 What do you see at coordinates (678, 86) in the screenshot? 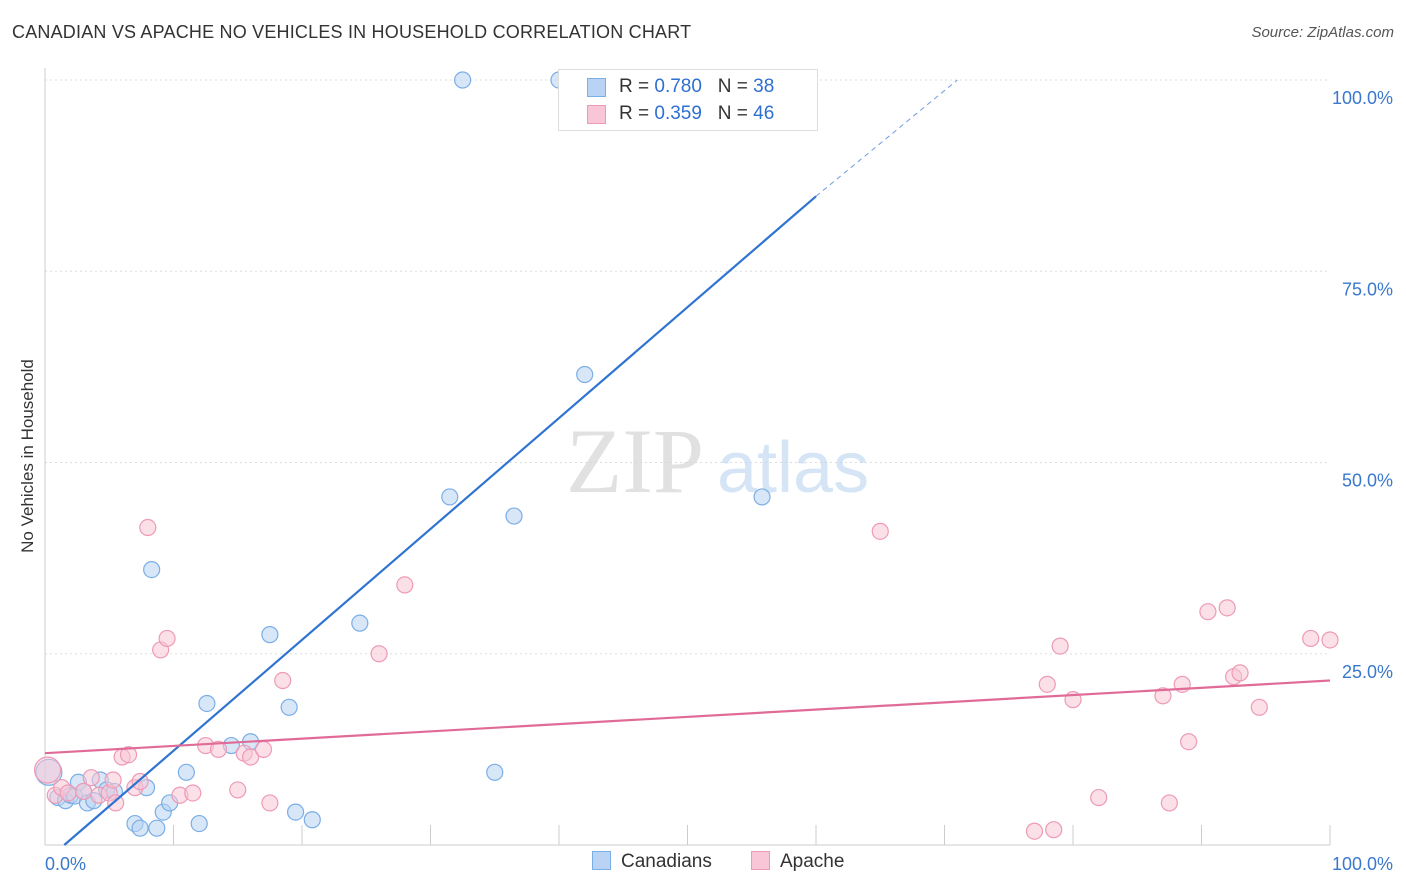
I see `r-value-canadians: 0.780` at bounding box center [678, 86].